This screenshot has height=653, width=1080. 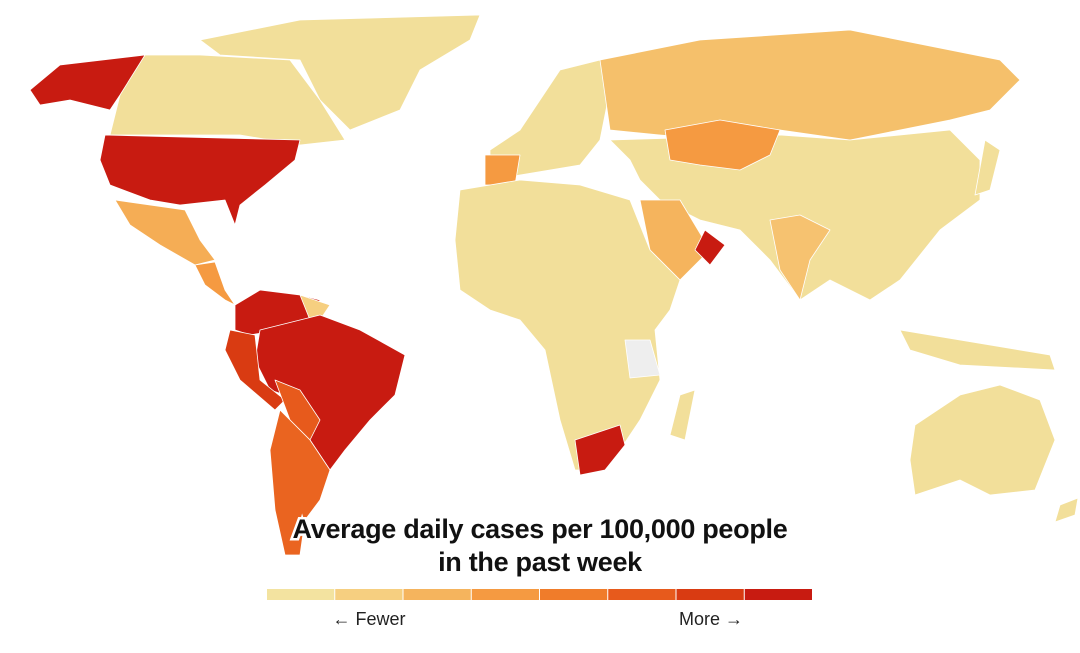 I want to click on argentina-chile, so click(x=300, y=482).